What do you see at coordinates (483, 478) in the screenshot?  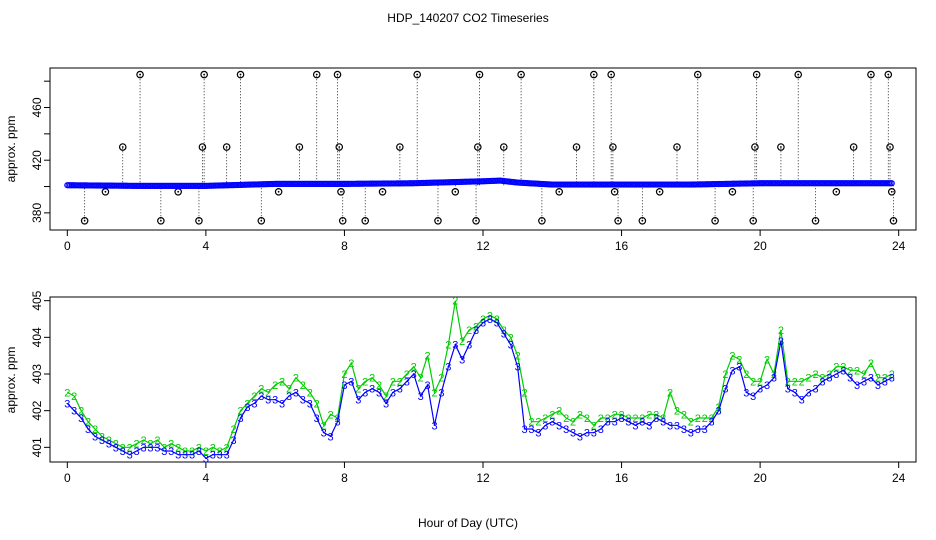 I see `x-tick-label: 12` at bounding box center [483, 478].